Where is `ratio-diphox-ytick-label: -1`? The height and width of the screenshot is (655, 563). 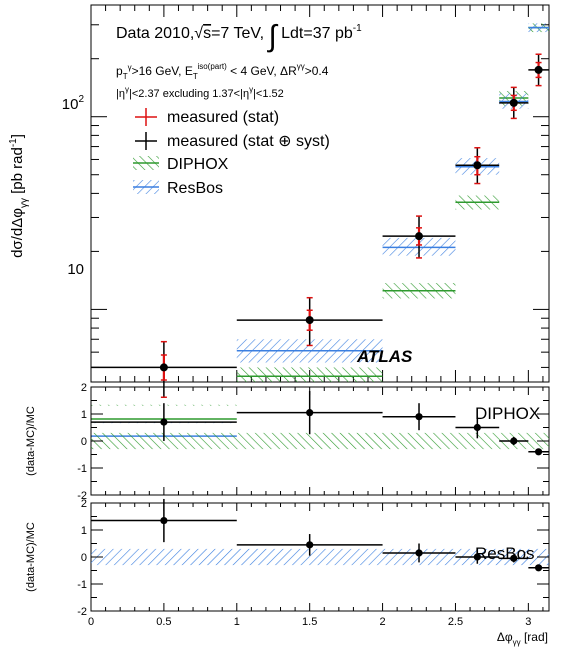
ratio-diphox-ytick-label: -1 is located at coordinates (82, 469).